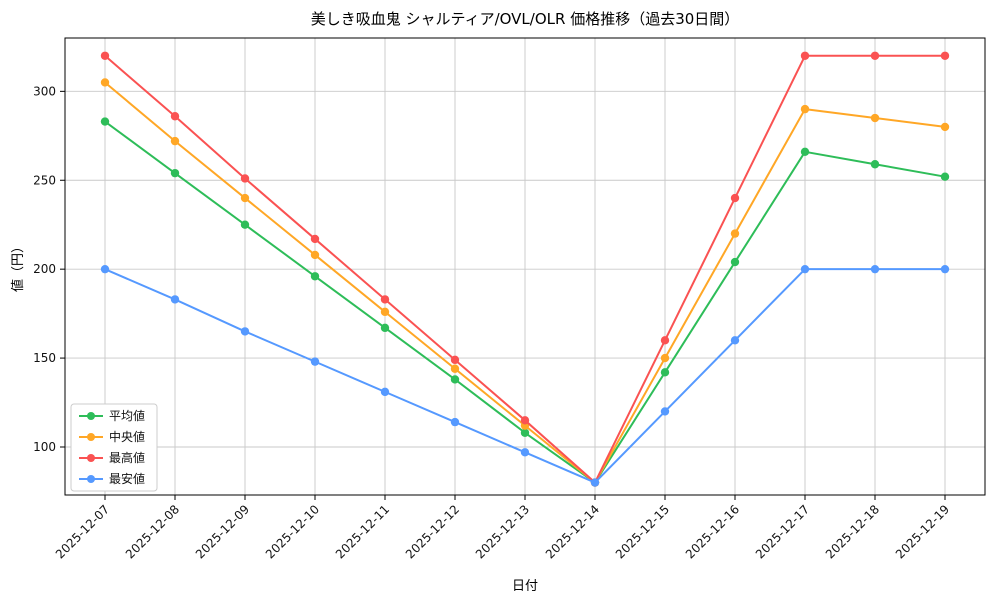 The width and height of the screenshot is (1000, 600). I want to click on x-tick-label: 2025-12-18, so click(852, 531).